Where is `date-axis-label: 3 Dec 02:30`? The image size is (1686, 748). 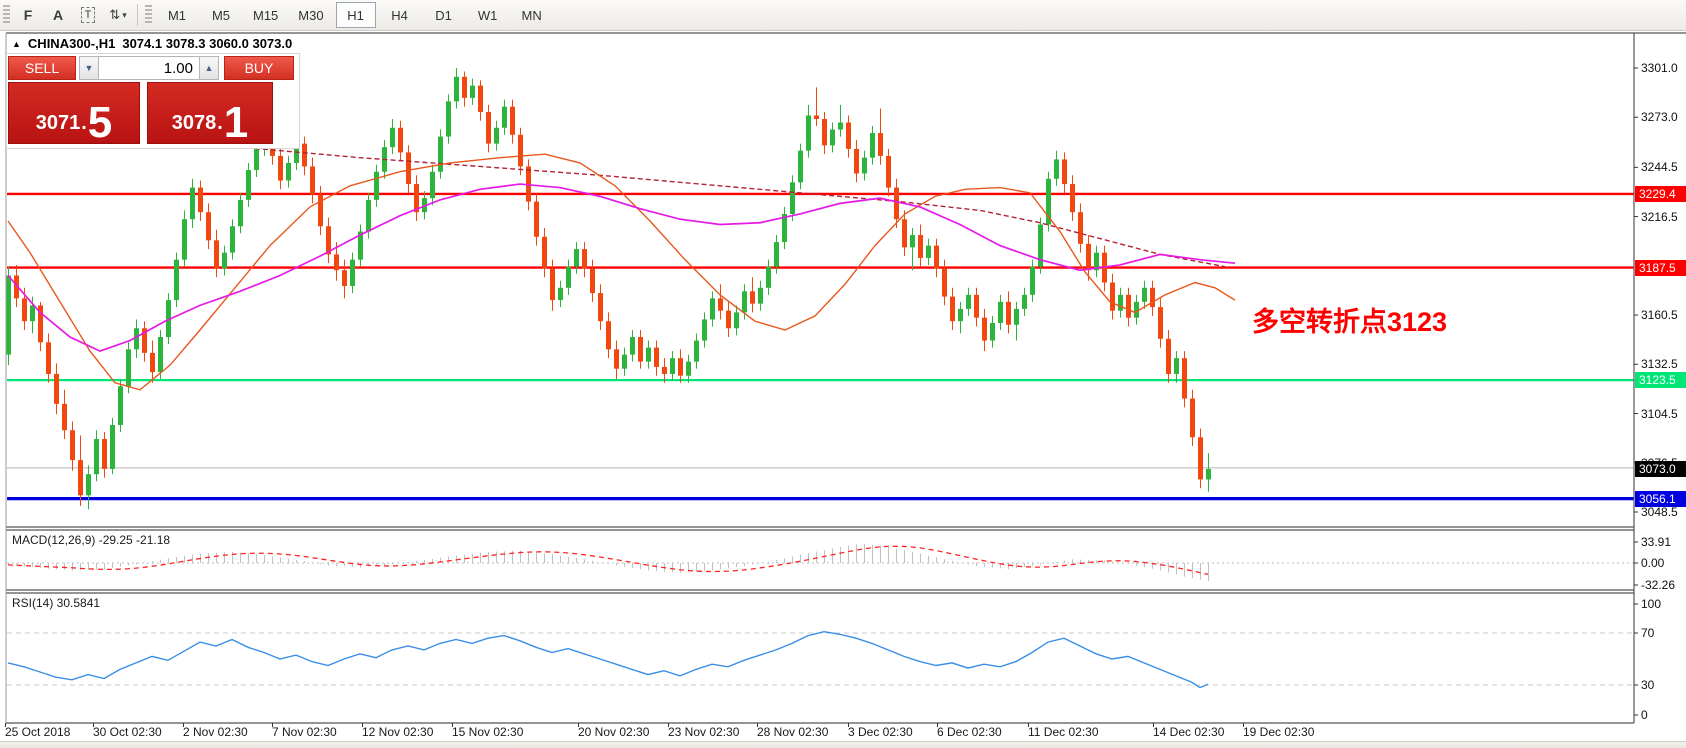 date-axis-label: 3 Dec 02:30 is located at coordinates (880, 732).